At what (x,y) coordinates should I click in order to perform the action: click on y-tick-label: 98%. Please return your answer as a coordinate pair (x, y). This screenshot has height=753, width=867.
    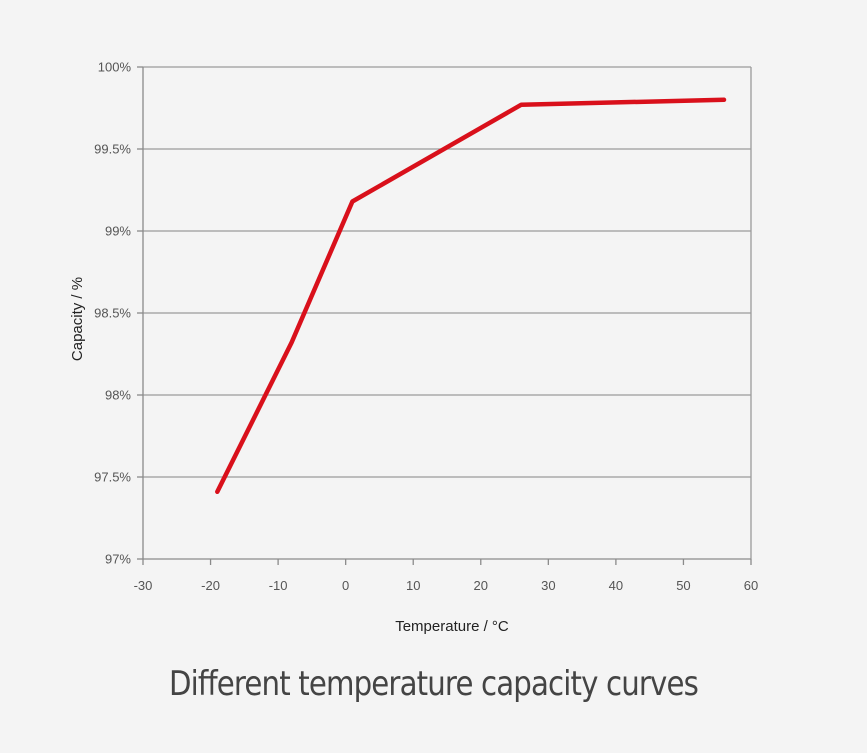
    Looking at the image, I should click on (118, 395).